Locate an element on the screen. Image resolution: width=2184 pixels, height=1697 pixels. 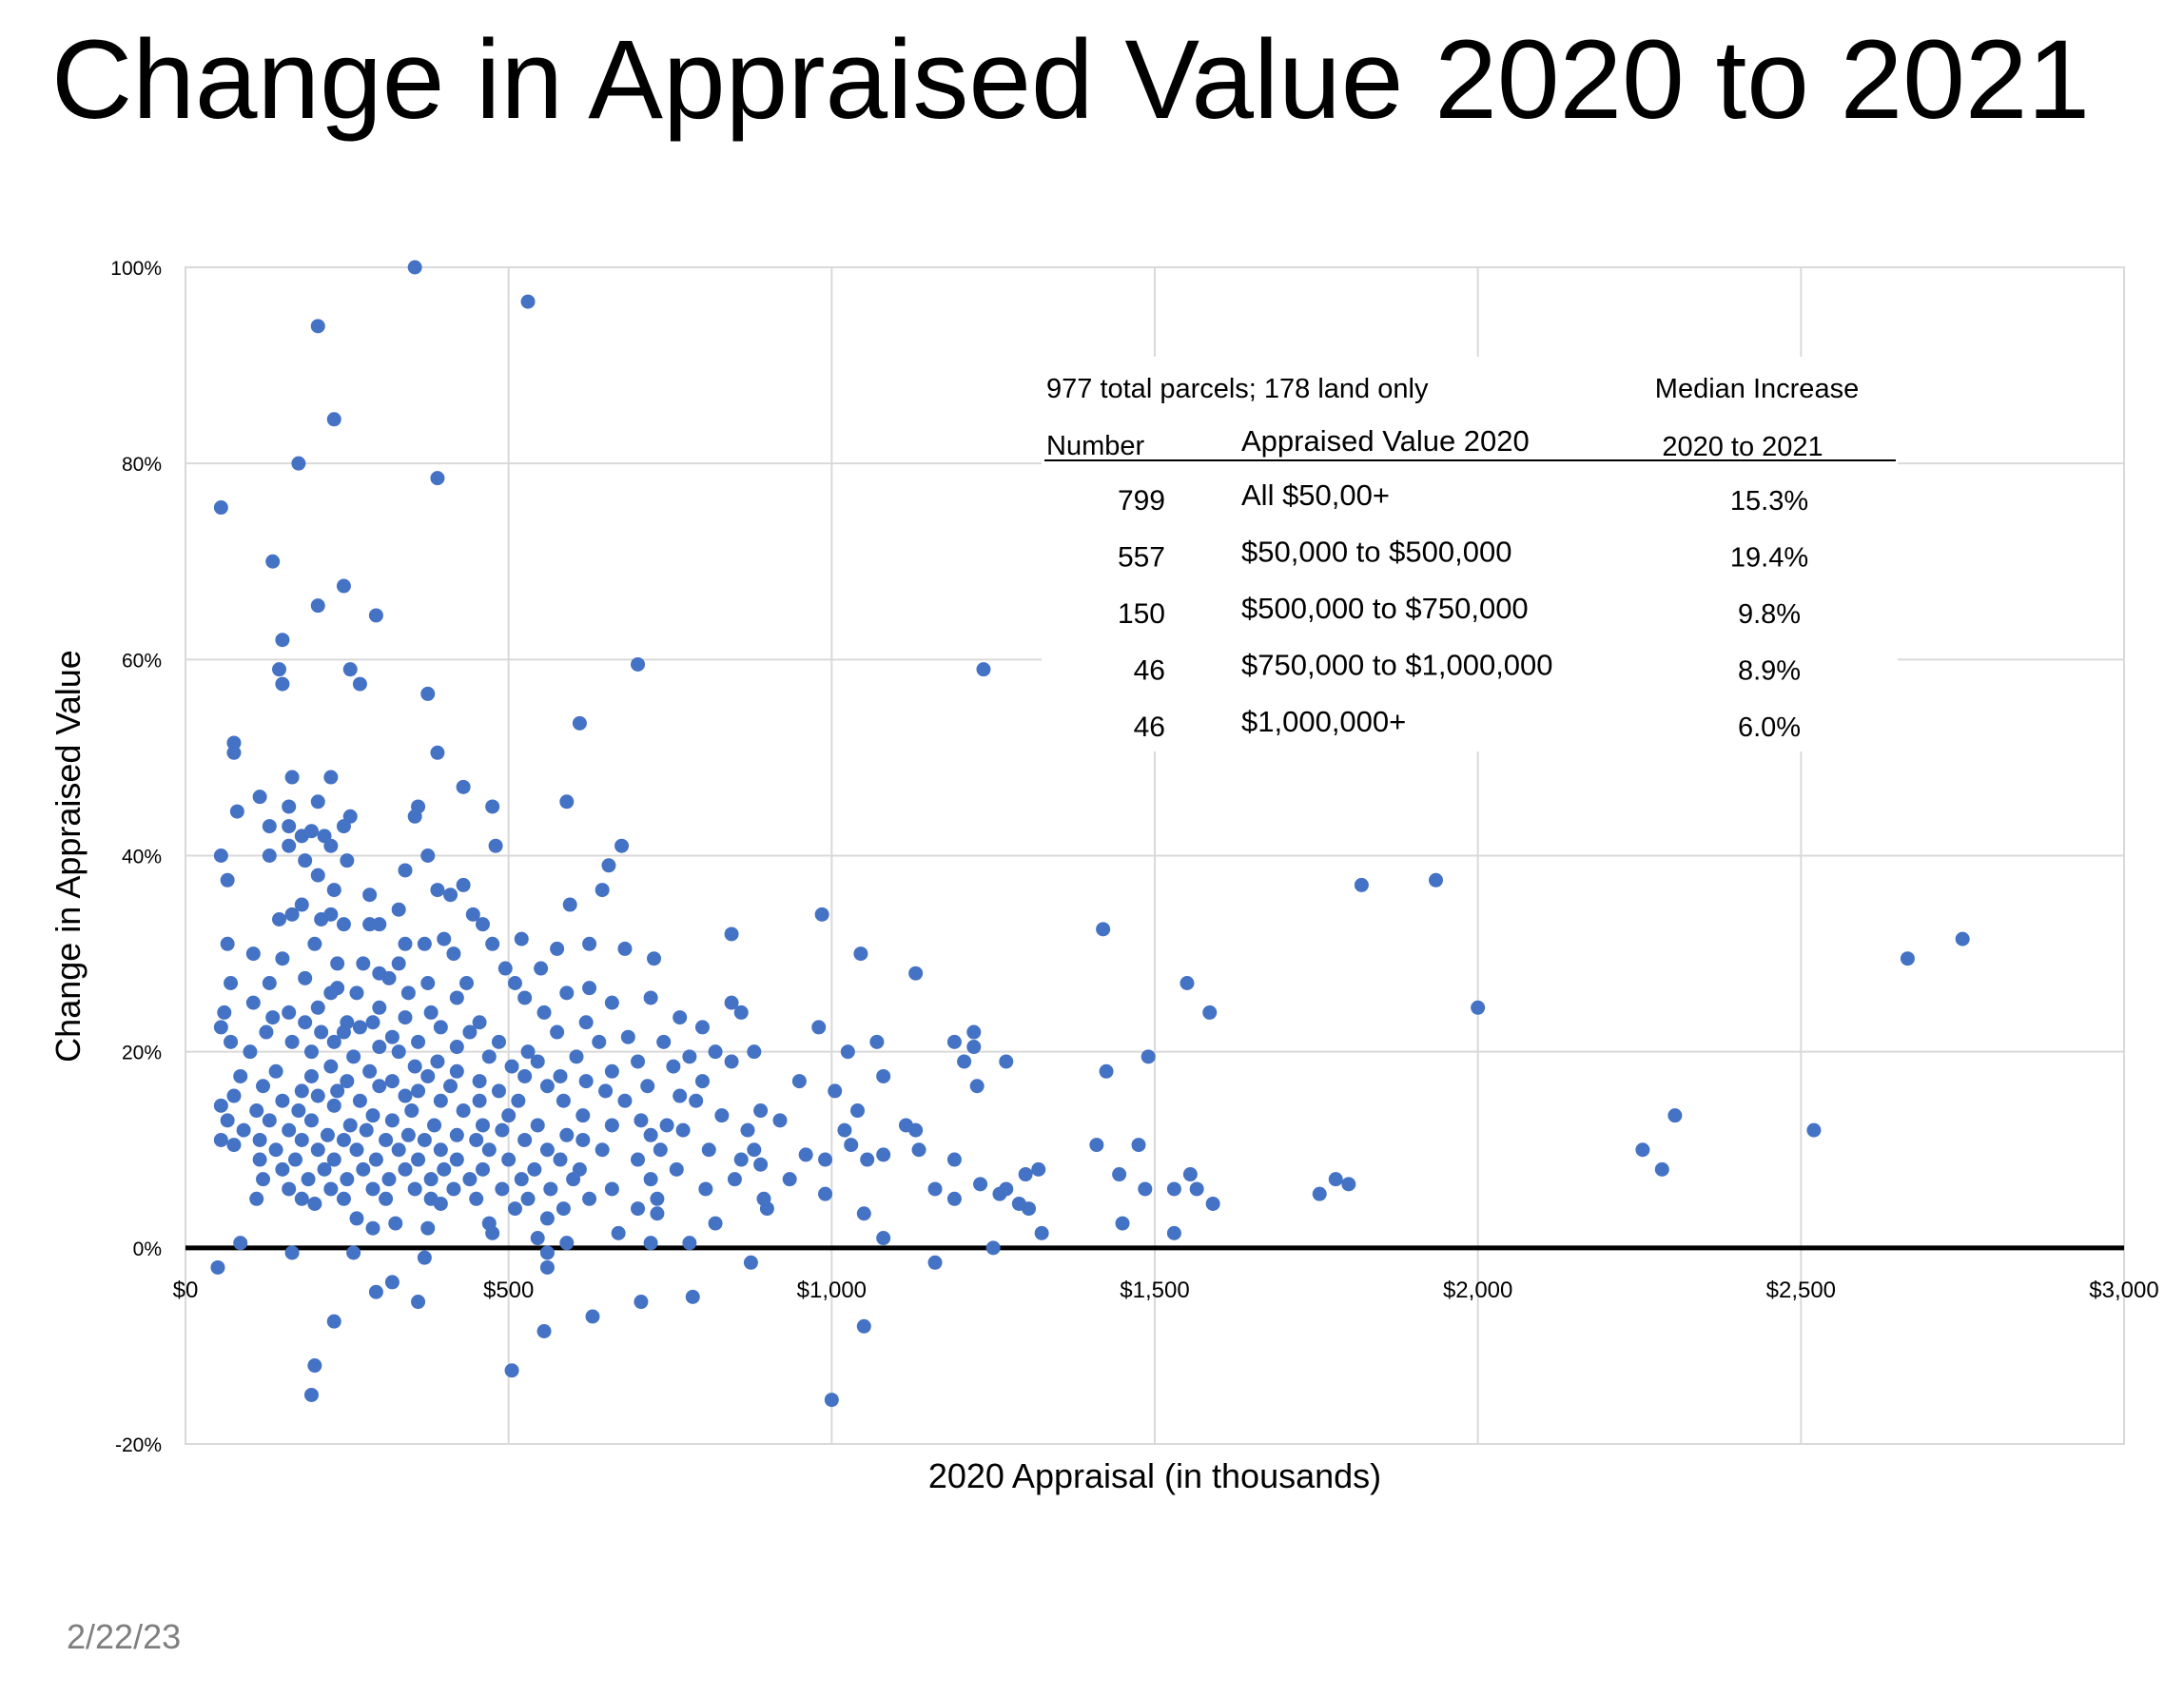
y-tick-label: -20% is located at coordinates (138, 1445).